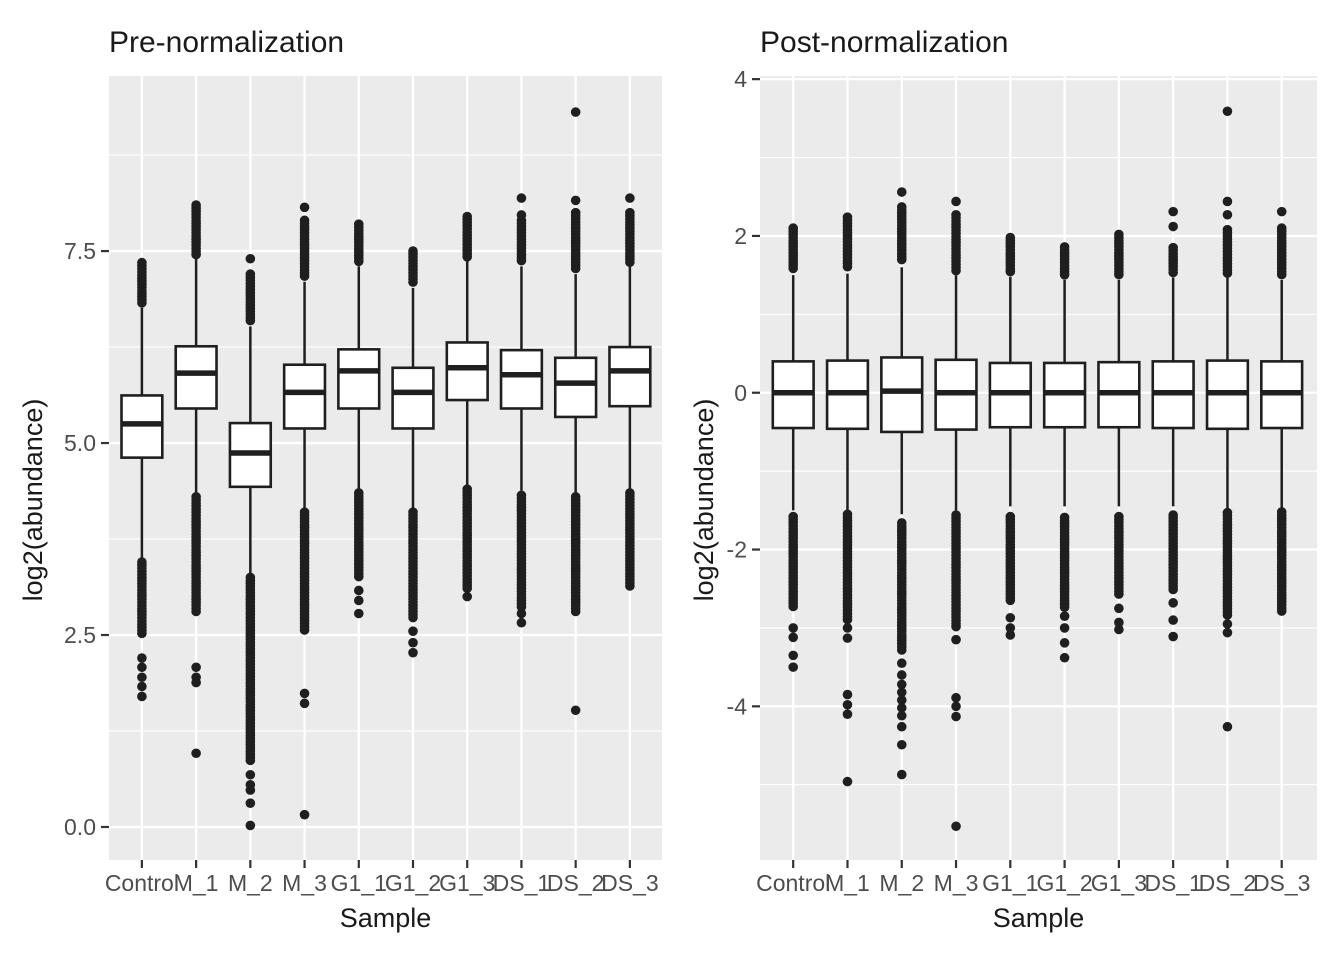 The image size is (1344, 960). I want to click on x-tick-label: G1_2, so click(1064, 883).